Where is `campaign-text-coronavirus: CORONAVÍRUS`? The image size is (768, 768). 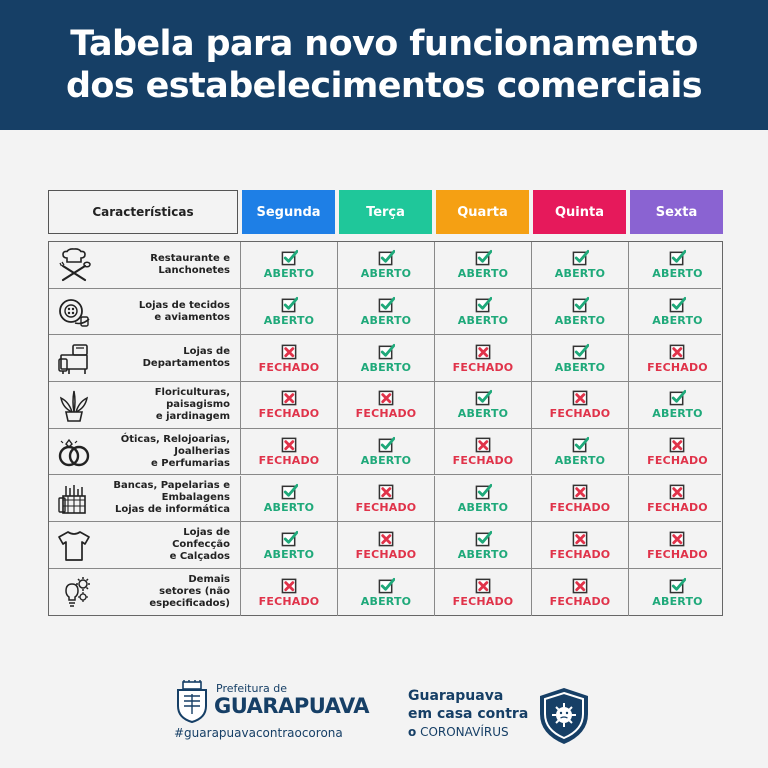 campaign-text-coronavirus: CORONAVÍRUS is located at coordinates (464, 732).